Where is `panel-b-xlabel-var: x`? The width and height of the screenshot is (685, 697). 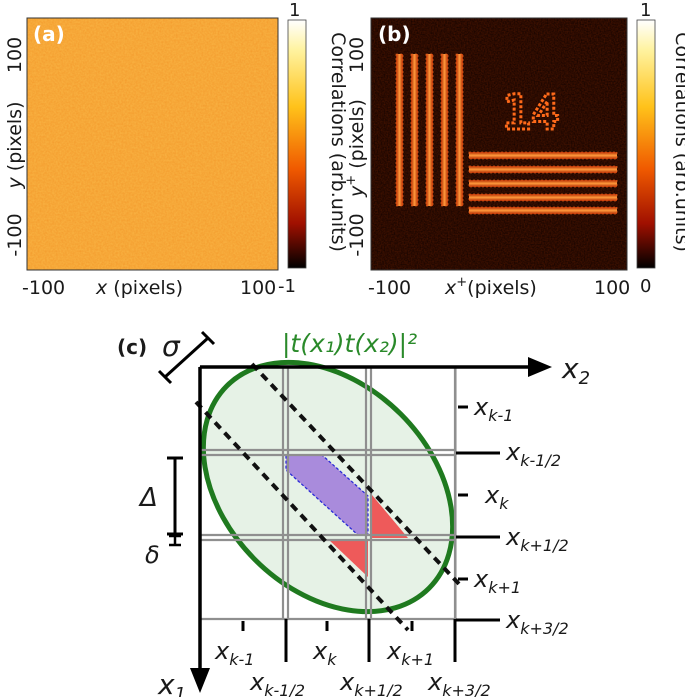
panel-b-xlabel-var: x is located at coordinates (450, 288).